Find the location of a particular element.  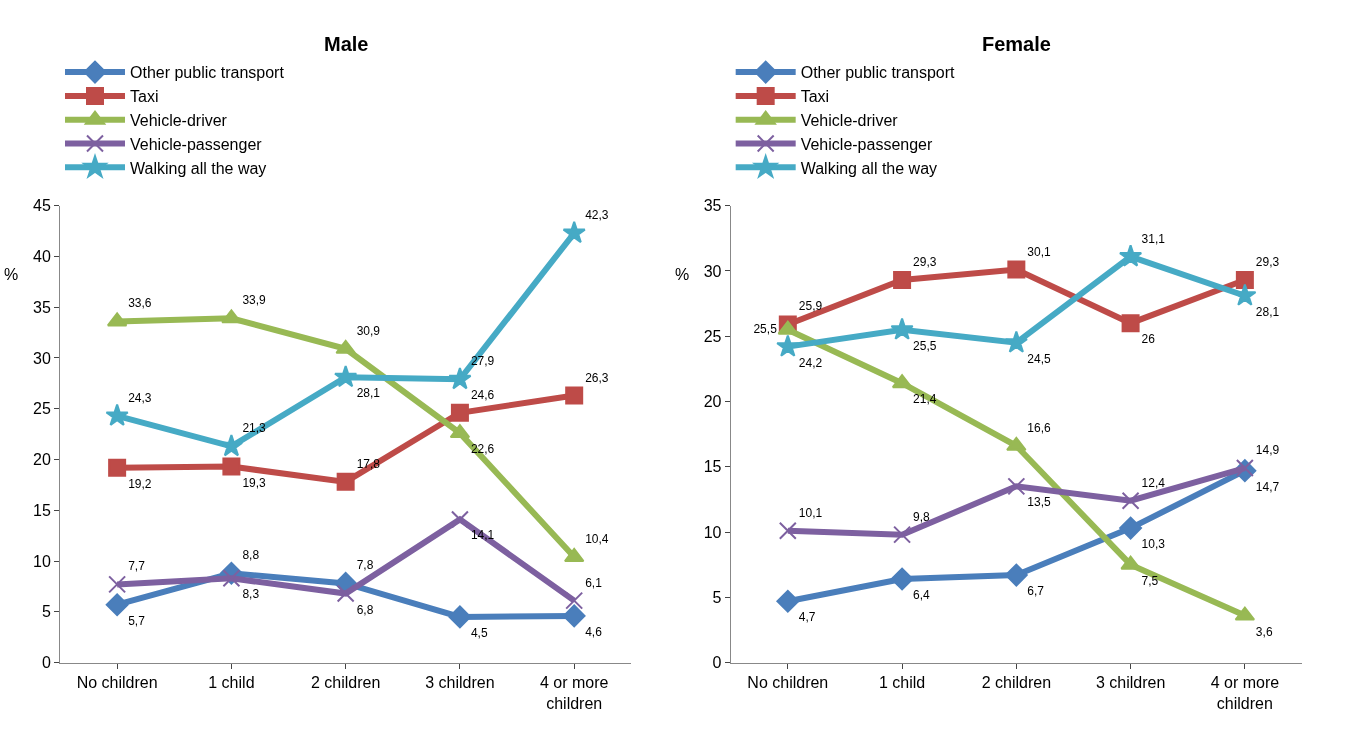

y-tick-label: 40 is located at coordinates (42, 257).